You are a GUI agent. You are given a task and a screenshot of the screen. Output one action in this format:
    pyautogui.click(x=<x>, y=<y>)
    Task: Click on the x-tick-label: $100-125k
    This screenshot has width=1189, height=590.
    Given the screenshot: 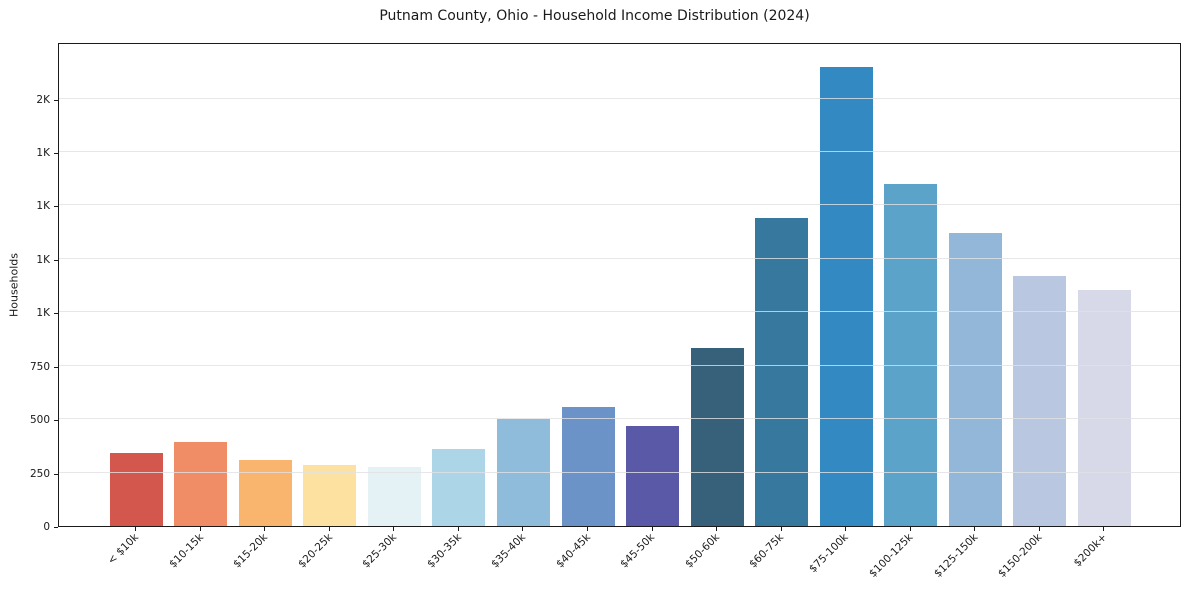 What is the action you would take?
    pyautogui.click(x=891, y=555)
    